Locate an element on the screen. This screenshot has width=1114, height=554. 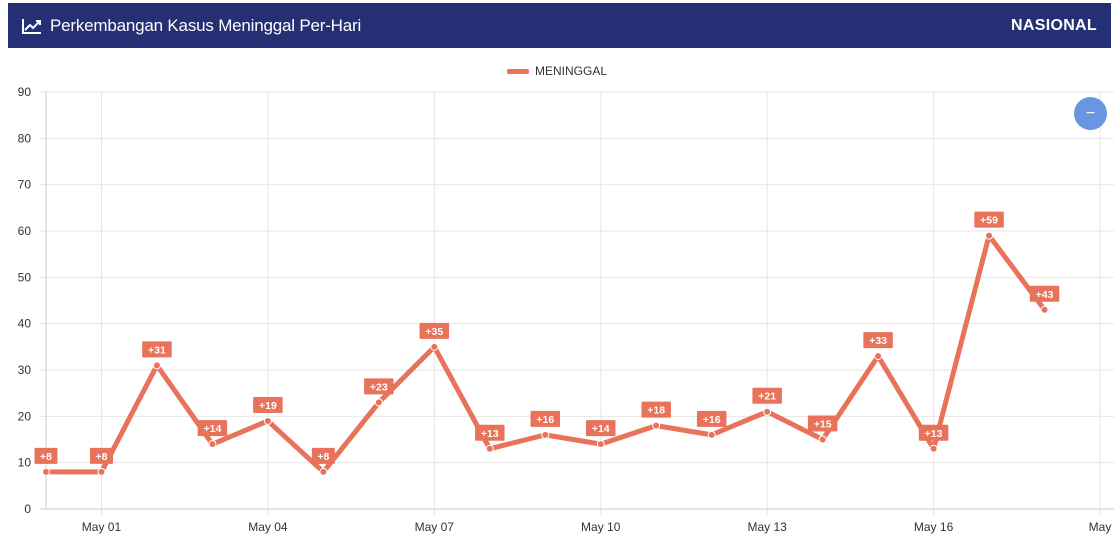
x-tick-label: May is located at coordinates (1100, 527).